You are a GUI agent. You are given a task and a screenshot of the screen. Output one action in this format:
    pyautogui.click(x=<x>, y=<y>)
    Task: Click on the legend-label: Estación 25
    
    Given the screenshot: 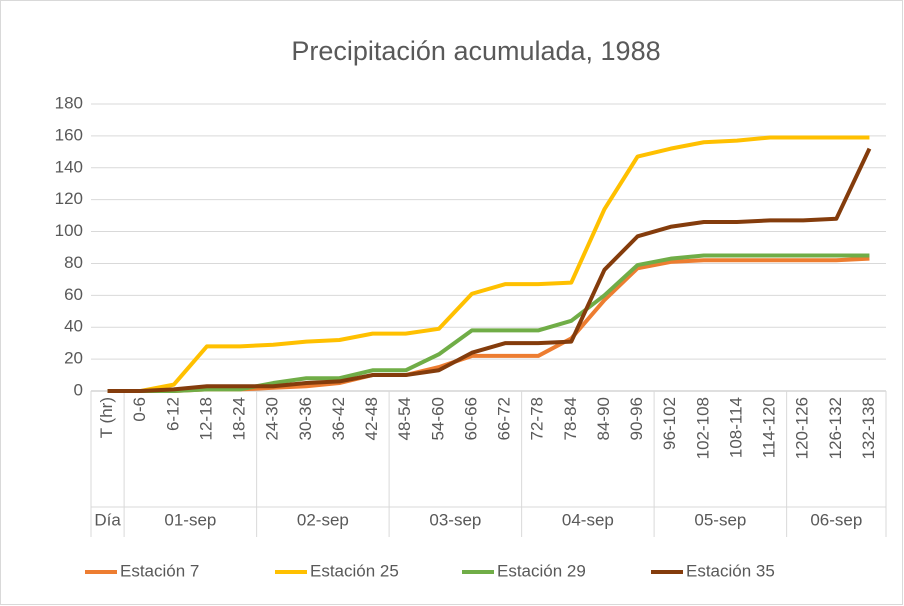 What is the action you would take?
    pyautogui.click(x=354, y=570)
    